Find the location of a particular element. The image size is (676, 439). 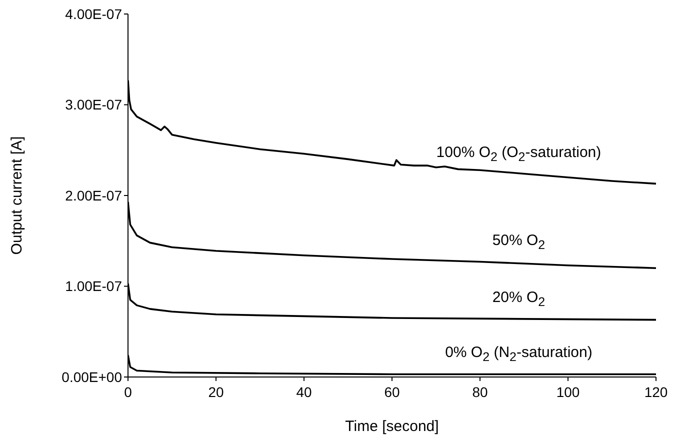

series-label: 50% O$_{2}$ is located at coordinates (519, 242).